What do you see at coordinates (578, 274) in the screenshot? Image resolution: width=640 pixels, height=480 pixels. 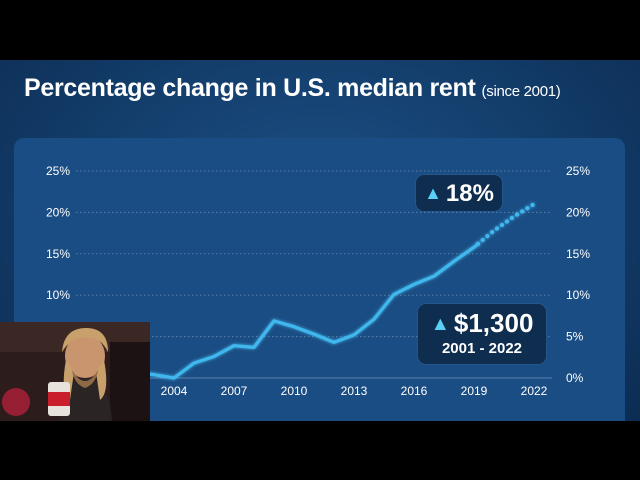 I see `y-axis-right: 0% 5% 10% 15% 20% 25%` at bounding box center [578, 274].